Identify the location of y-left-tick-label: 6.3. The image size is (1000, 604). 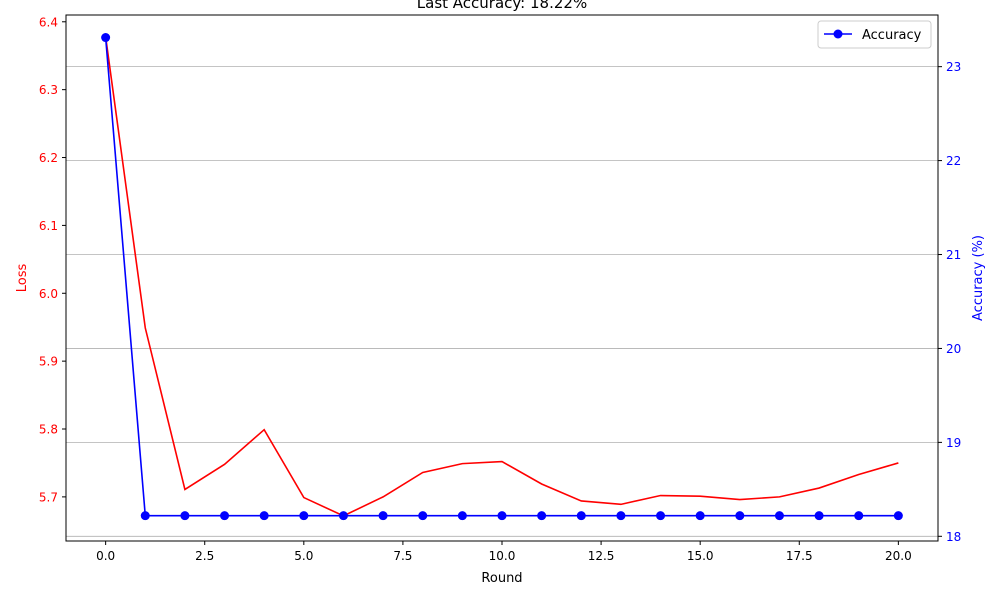
(48, 90).